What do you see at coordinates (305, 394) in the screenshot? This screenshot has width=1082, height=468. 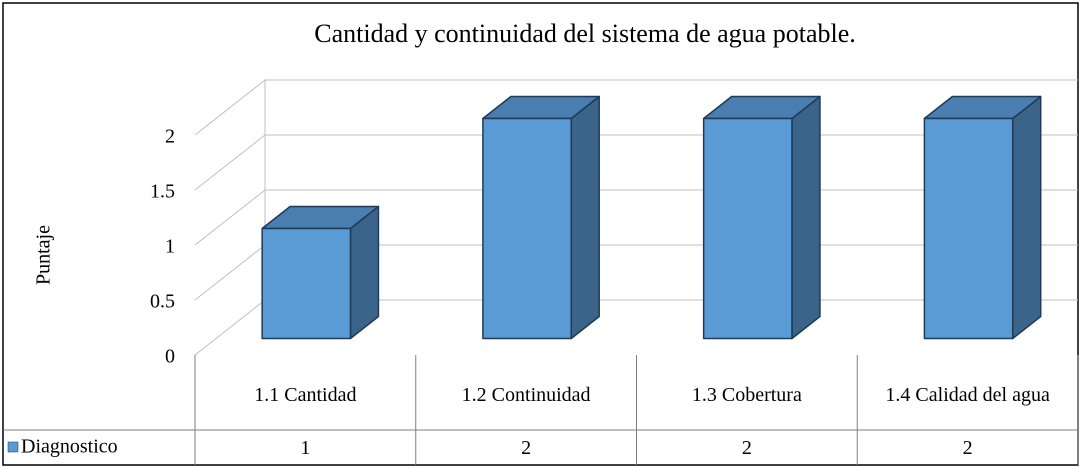 I see `category-label: 1.1 Cantidad` at bounding box center [305, 394].